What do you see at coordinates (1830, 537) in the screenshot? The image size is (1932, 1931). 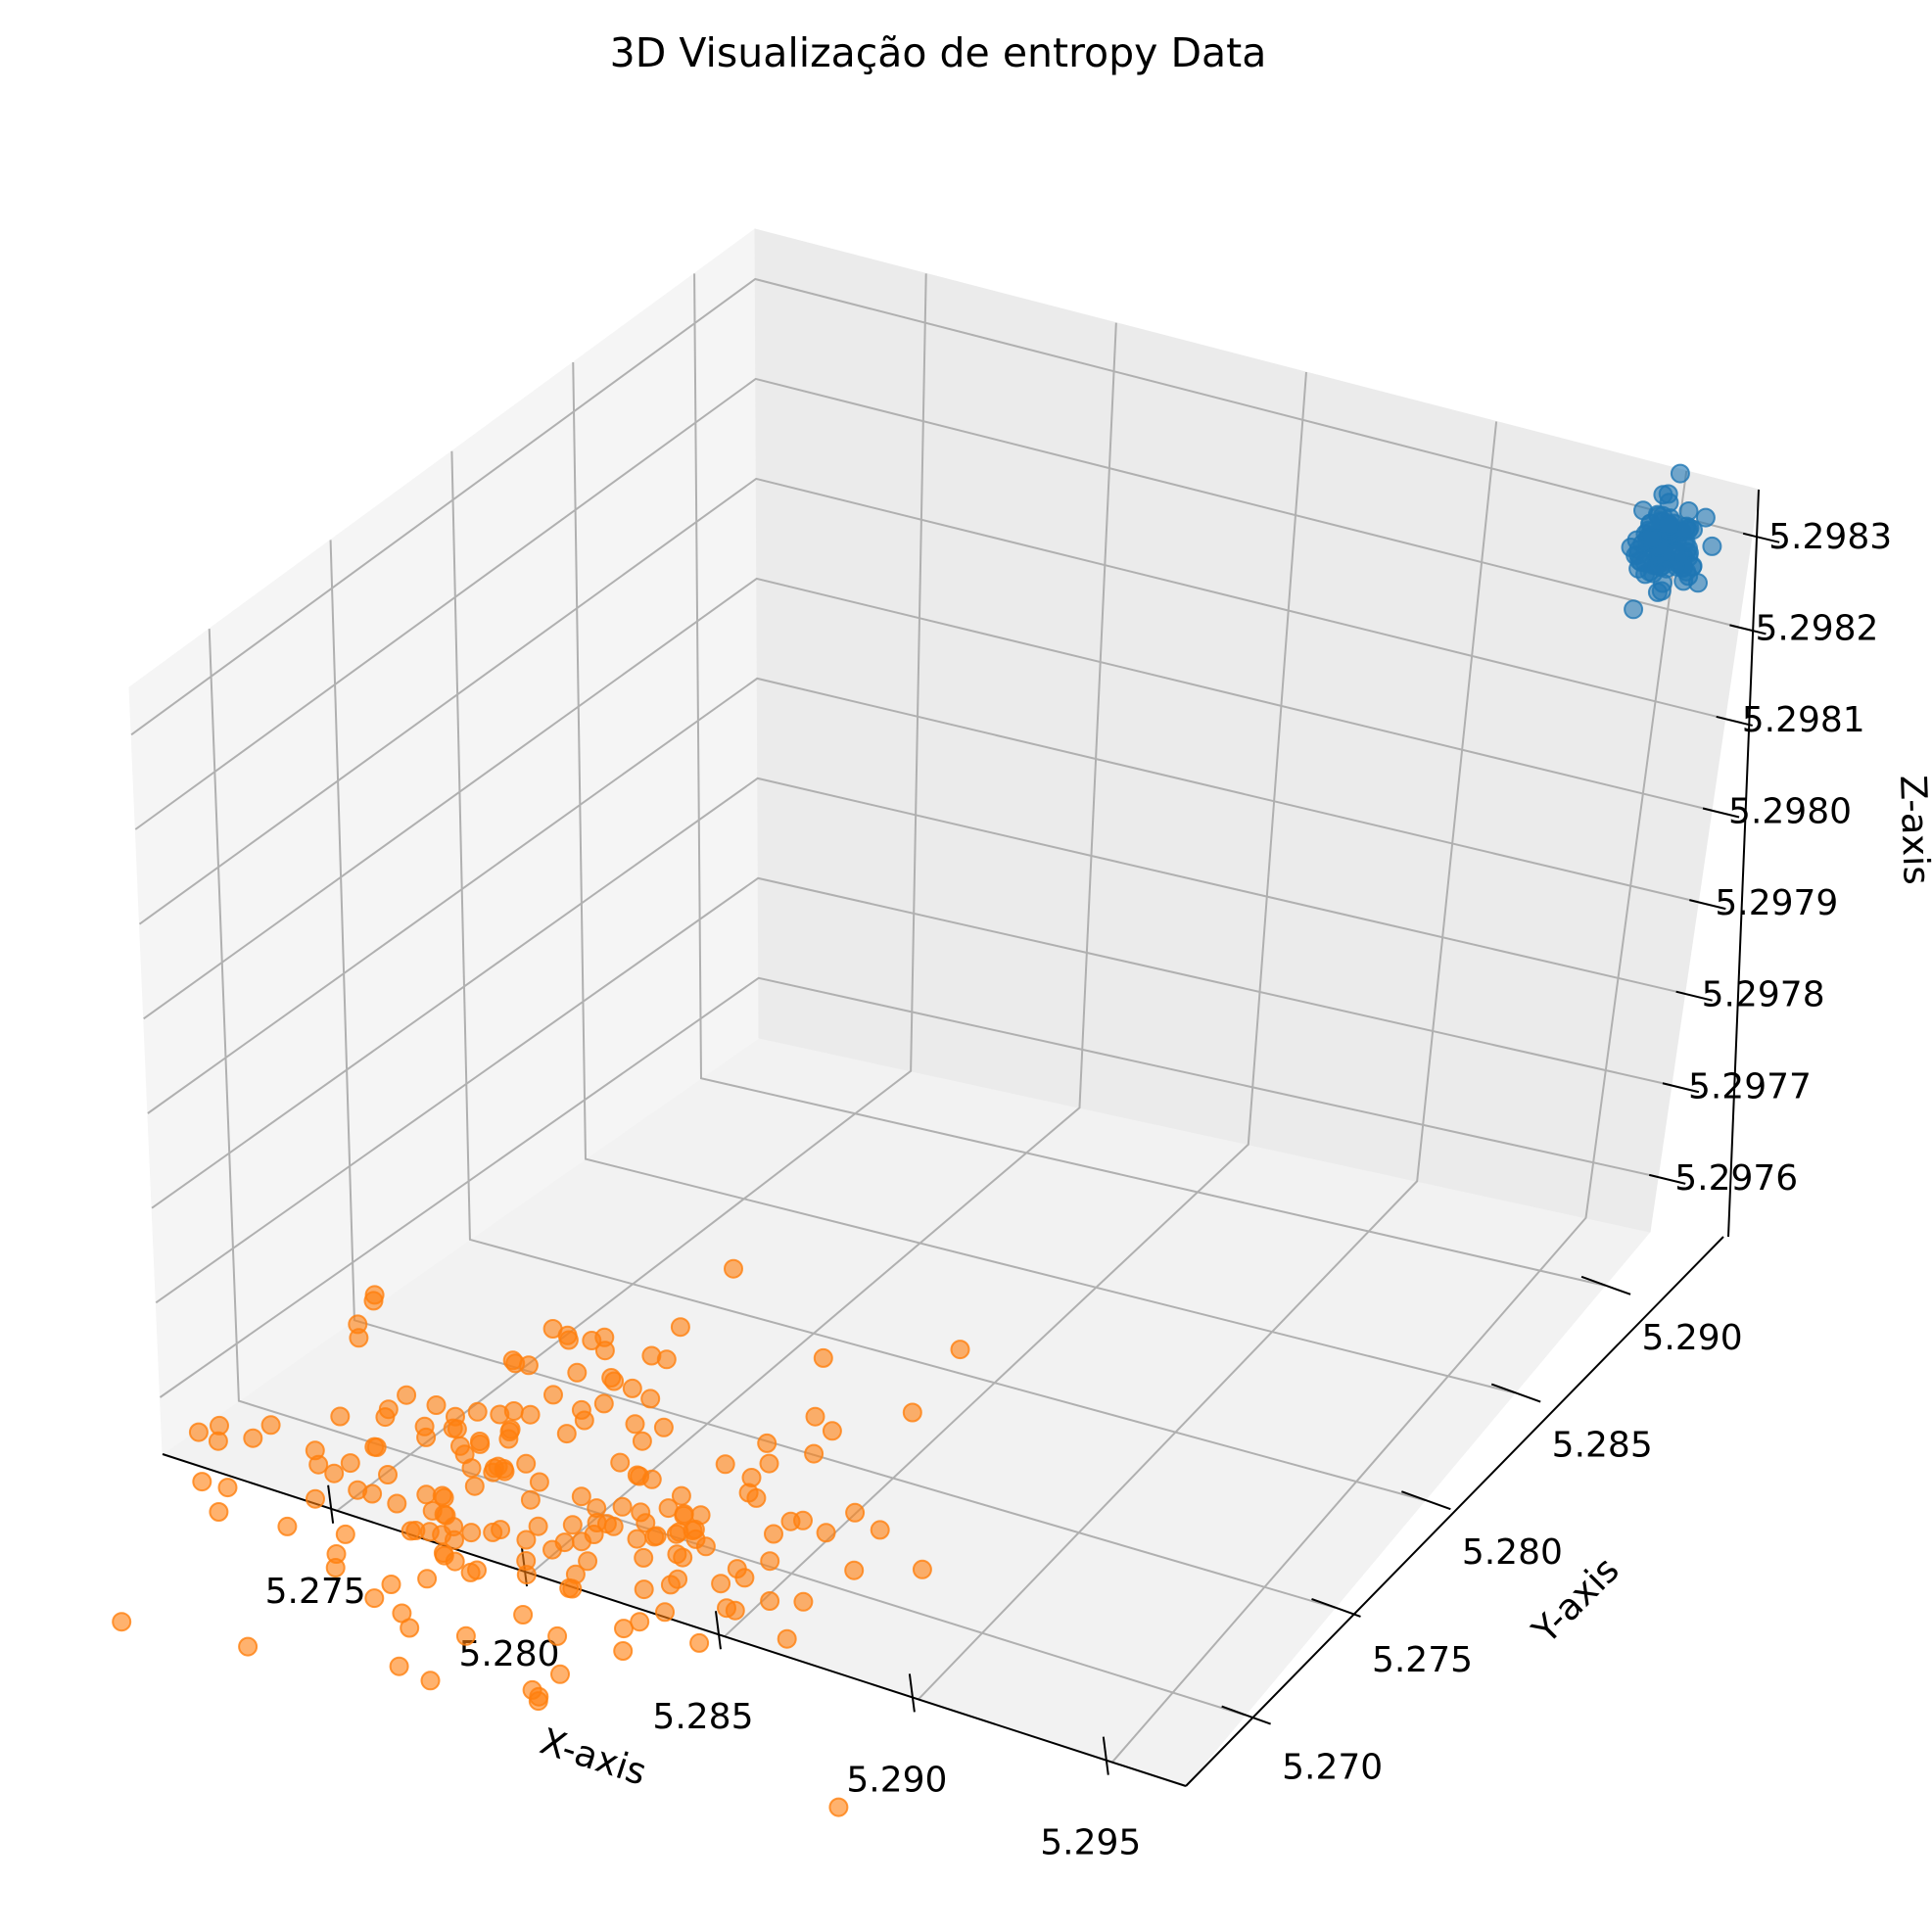 I see `tick-label-z: 5.2983` at bounding box center [1830, 537].